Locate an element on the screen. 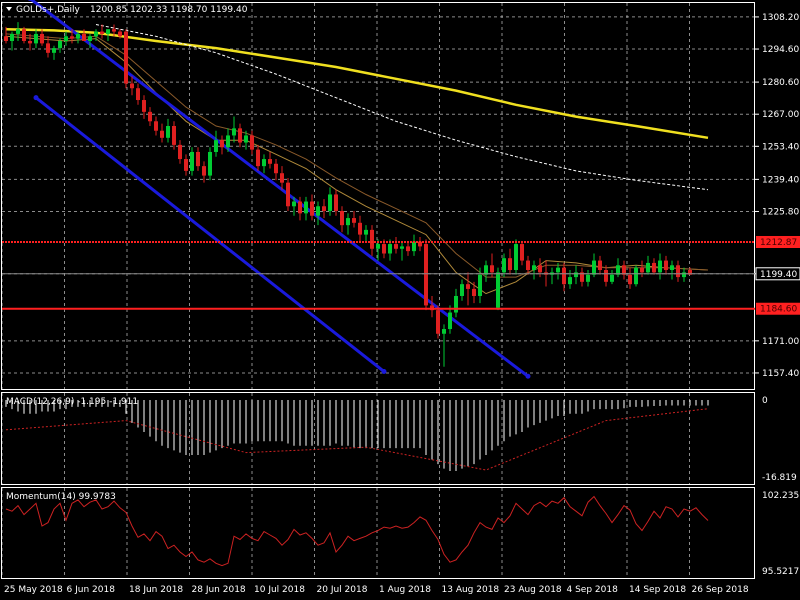  macd-panel is located at coordinates (378, 438).